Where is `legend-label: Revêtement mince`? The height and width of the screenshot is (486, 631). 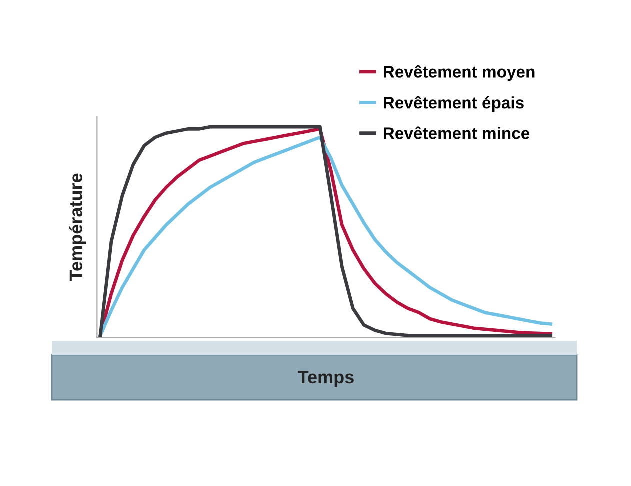 legend-label: Revêtement mince is located at coordinates (457, 133).